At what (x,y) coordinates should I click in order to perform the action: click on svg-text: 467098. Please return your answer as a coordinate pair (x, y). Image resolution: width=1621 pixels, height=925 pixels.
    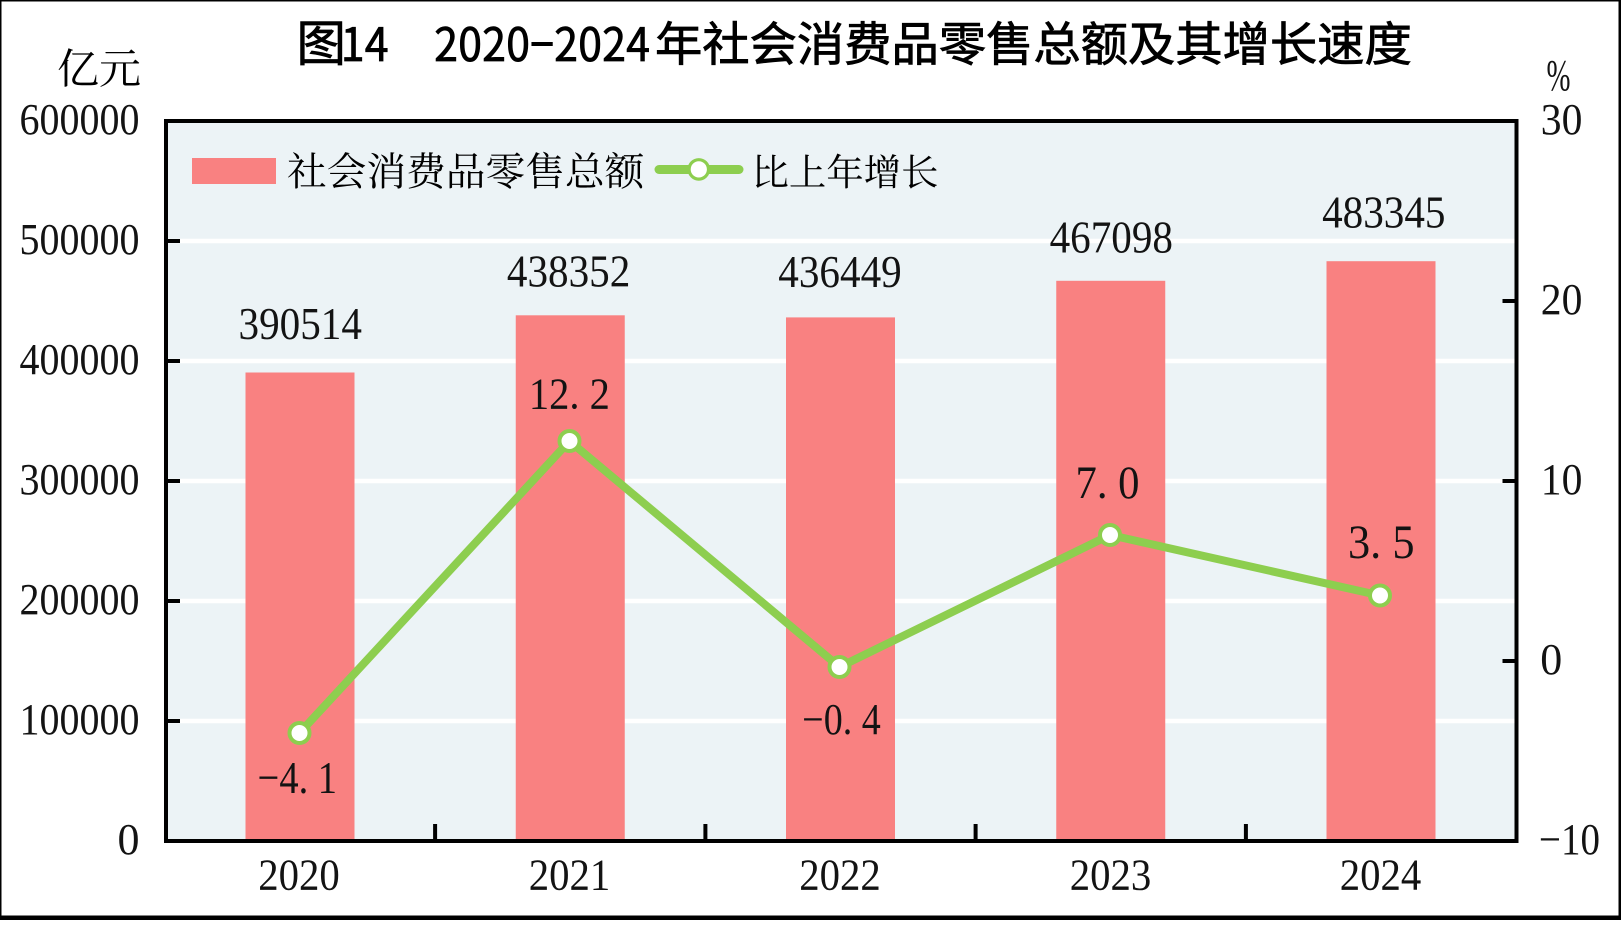
    Looking at the image, I should click on (1111, 238).